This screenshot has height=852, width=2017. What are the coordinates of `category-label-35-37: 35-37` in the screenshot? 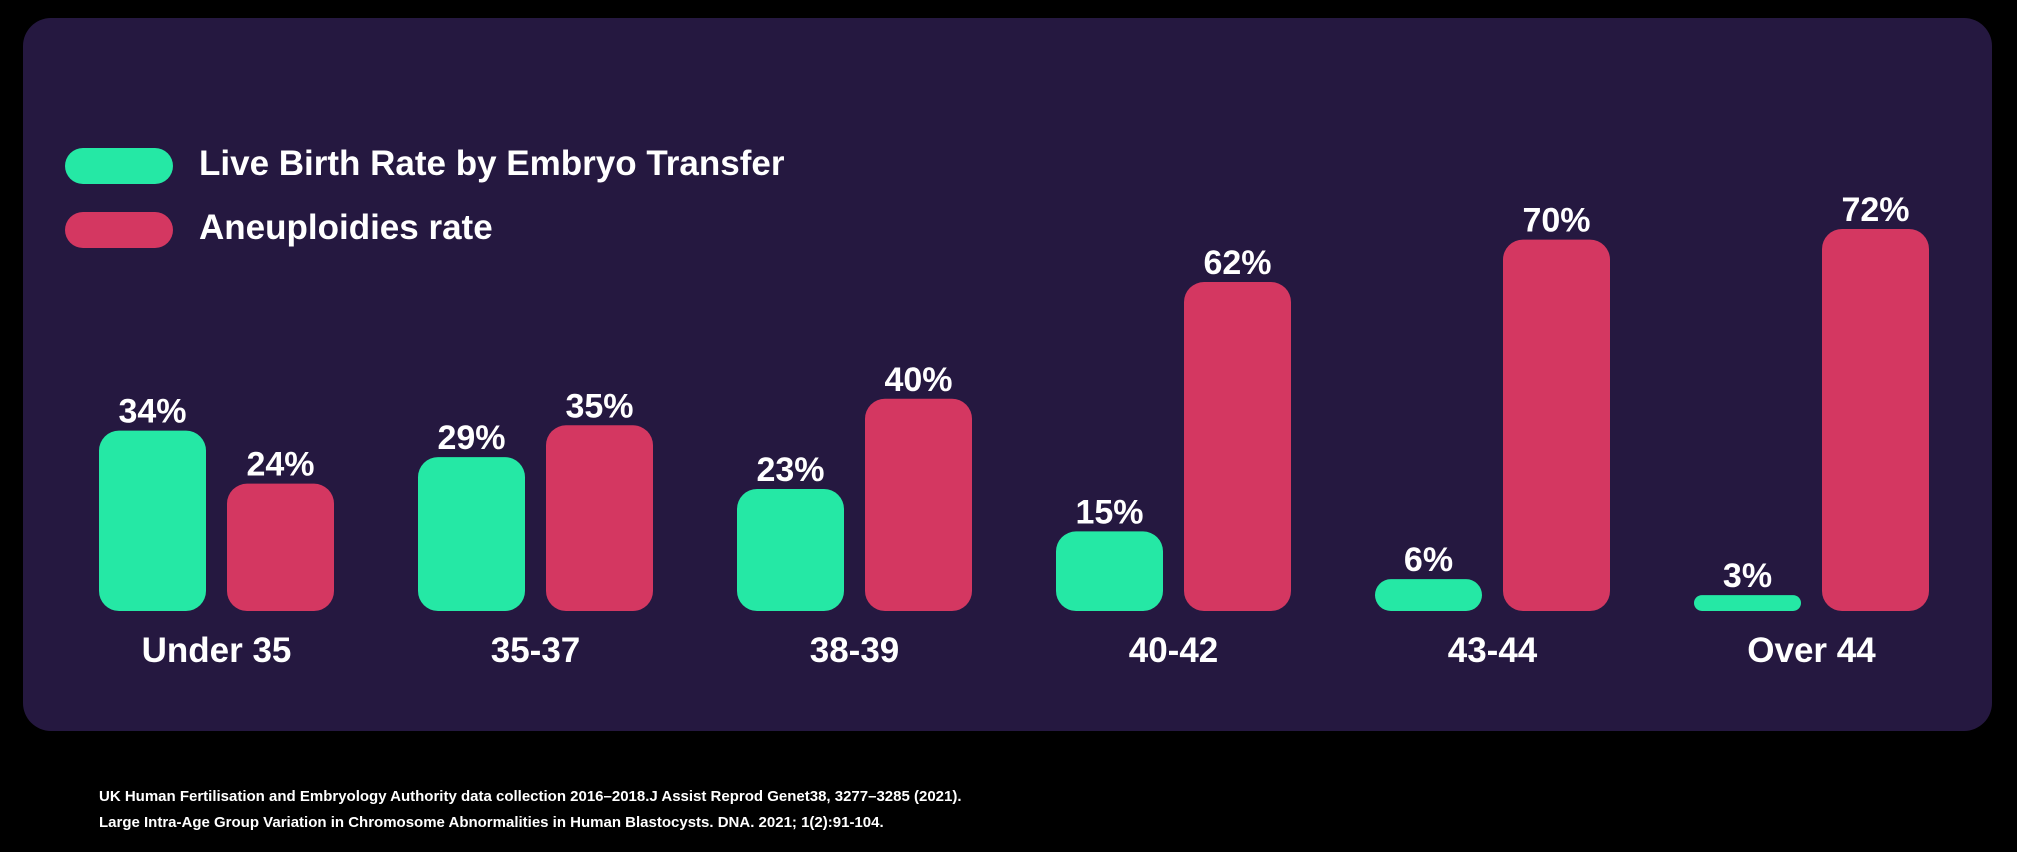 It's located at (536, 650).